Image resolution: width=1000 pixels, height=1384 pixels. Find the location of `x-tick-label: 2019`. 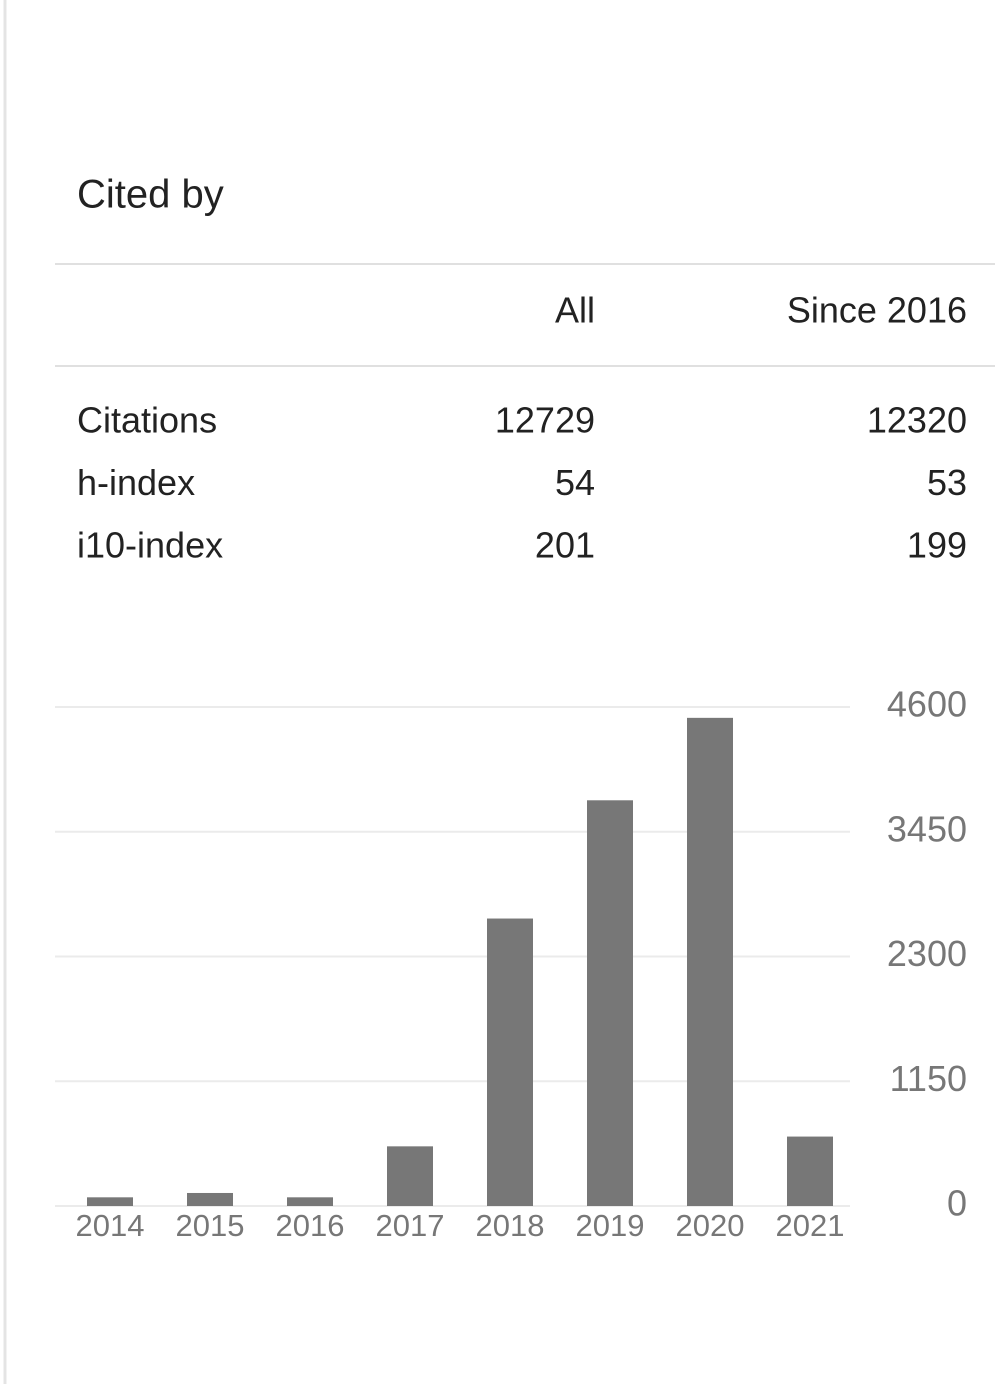

x-tick-label: 2019 is located at coordinates (610, 1225).